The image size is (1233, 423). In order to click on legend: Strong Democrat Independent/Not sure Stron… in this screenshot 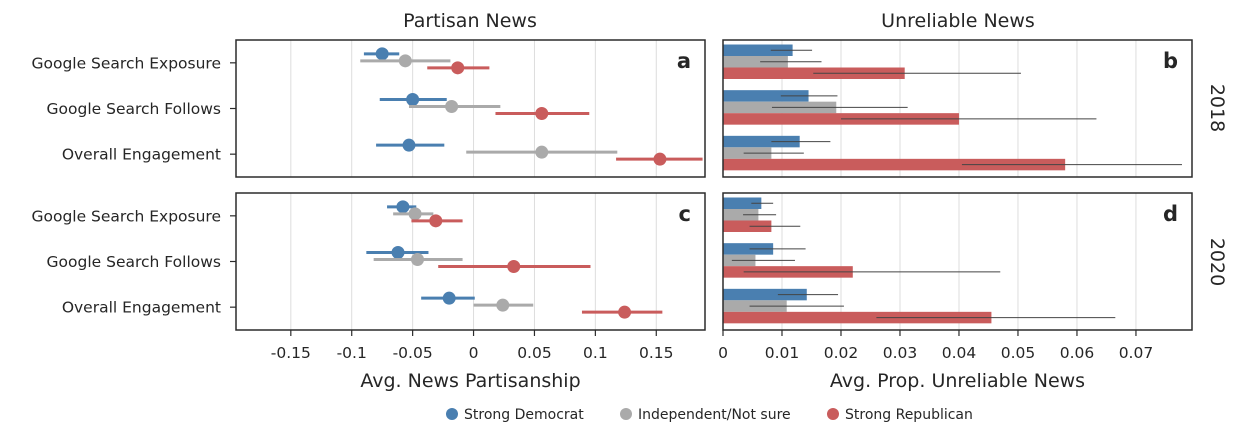, I will do `click(709, 415)`.